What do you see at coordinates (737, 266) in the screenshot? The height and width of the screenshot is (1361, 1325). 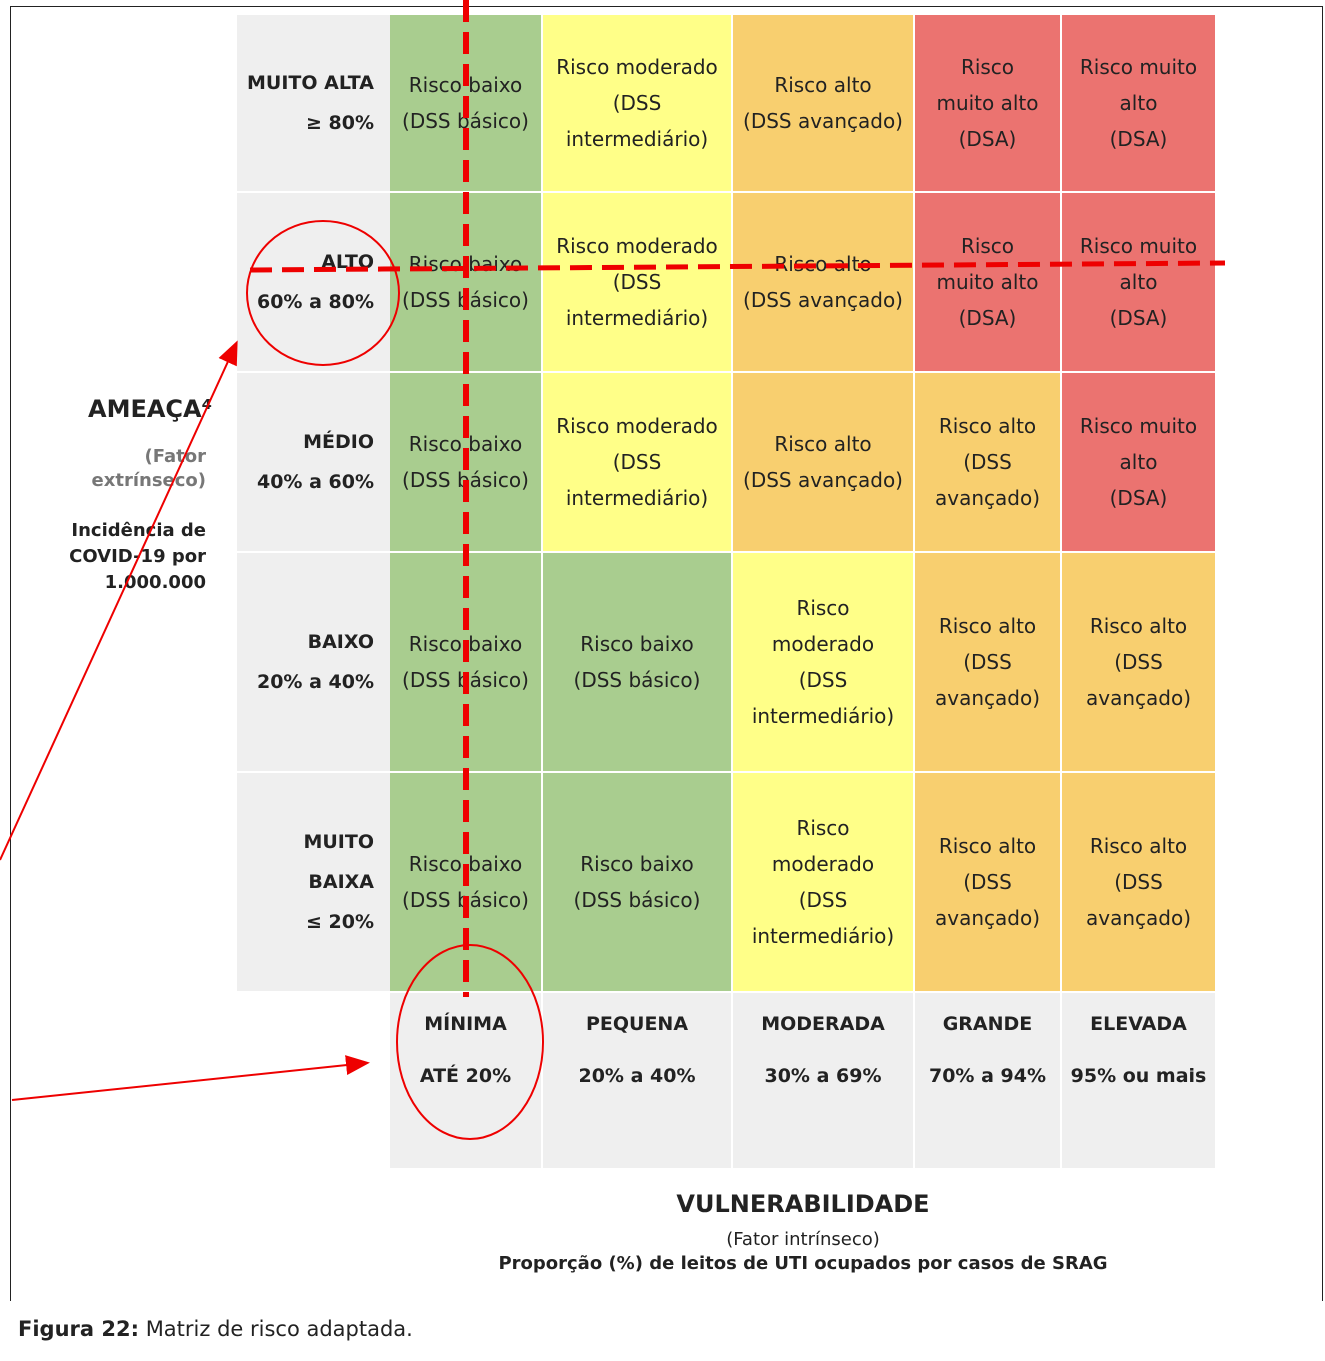 I see `dashed-horizontal` at bounding box center [737, 266].